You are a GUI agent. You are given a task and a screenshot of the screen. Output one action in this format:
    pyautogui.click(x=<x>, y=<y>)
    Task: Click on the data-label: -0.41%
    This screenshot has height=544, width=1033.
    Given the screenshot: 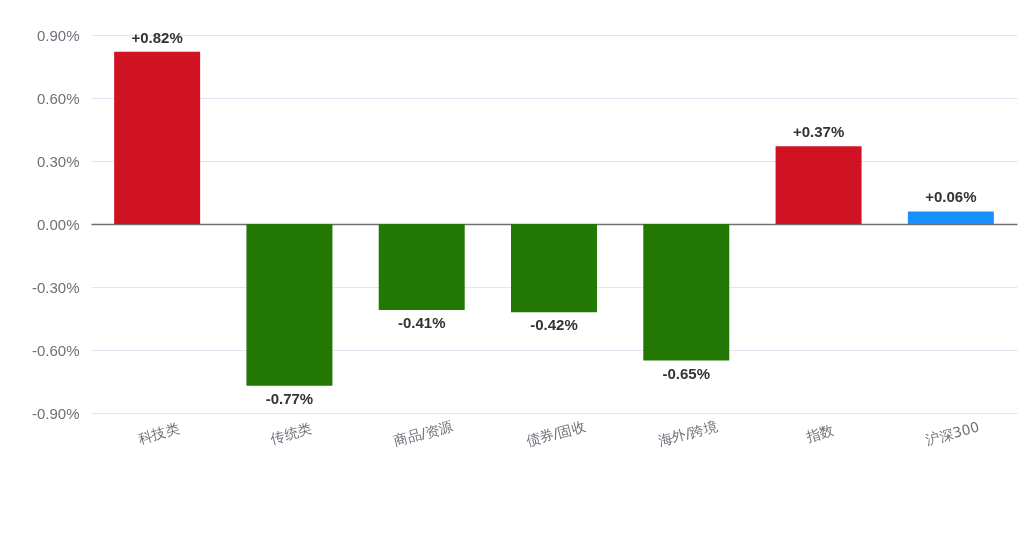 What is the action you would take?
    pyautogui.click(x=421, y=323)
    